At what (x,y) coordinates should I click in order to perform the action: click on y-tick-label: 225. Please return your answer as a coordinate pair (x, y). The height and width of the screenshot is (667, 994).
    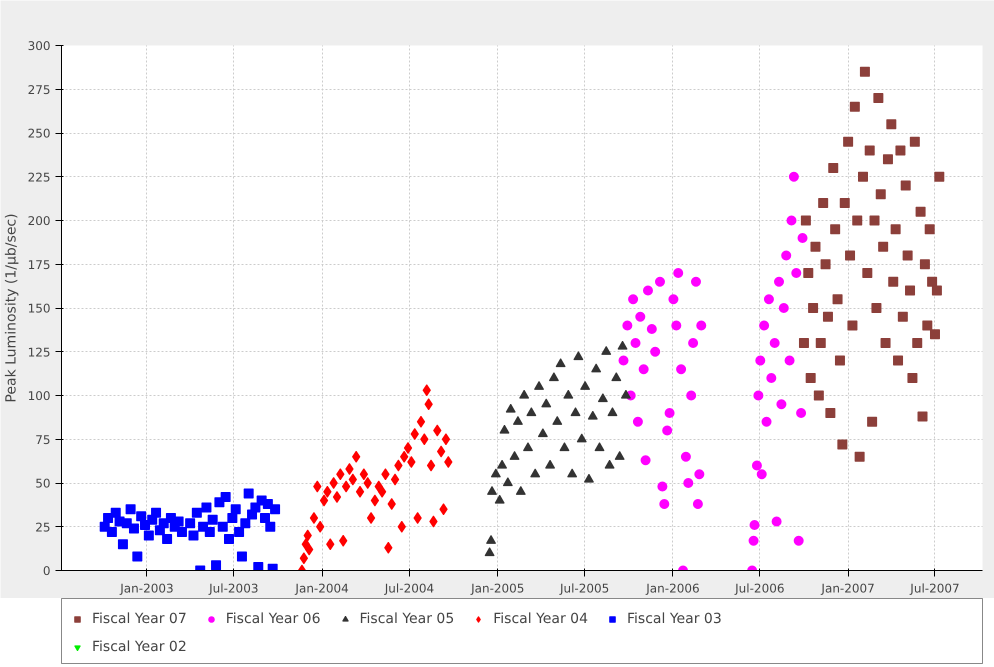
    Looking at the image, I should click on (39, 177).